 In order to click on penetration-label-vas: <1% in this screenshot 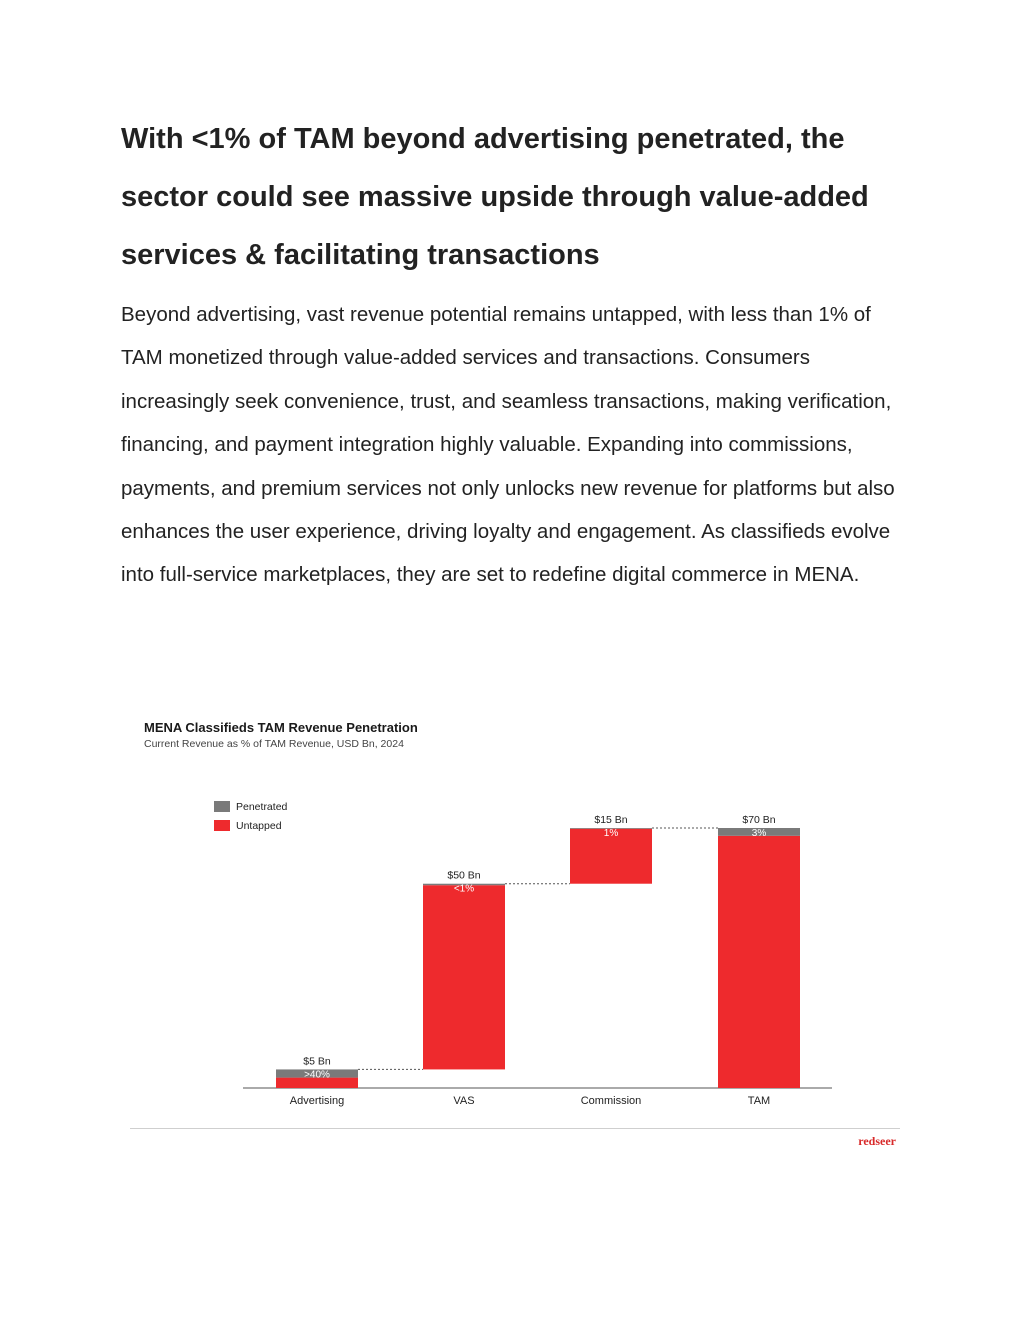, I will do `click(464, 889)`.